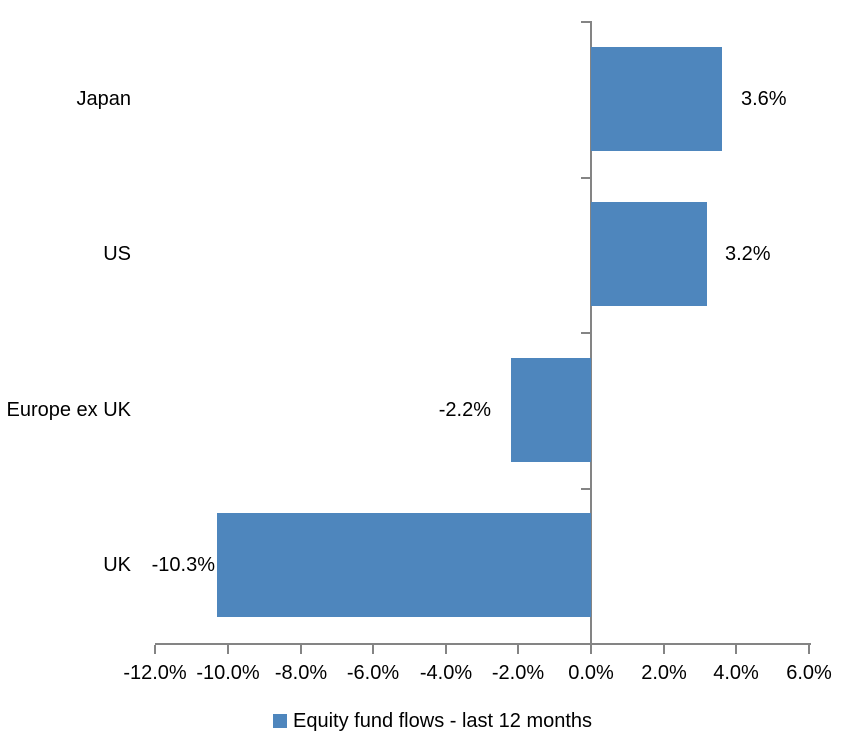  What do you see at coordinates (228, 673) in the screenshot?
I see `x-axis-tick-label: -10.0%` at bounding box center [228, 673].